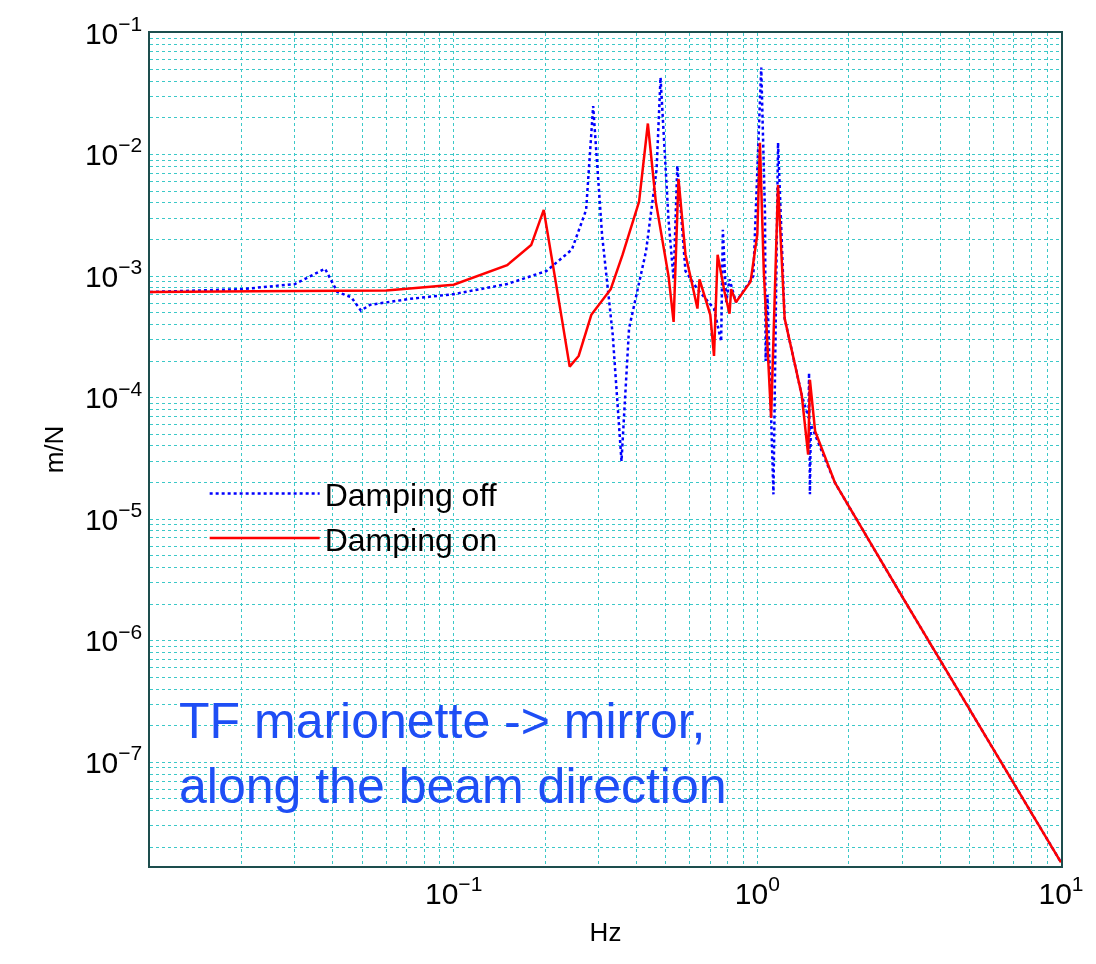  Describe the element at coordinates (453, 753) in the screenshot. I see `annotation: TF marionette -> mirror, along the beam direction` at that location.